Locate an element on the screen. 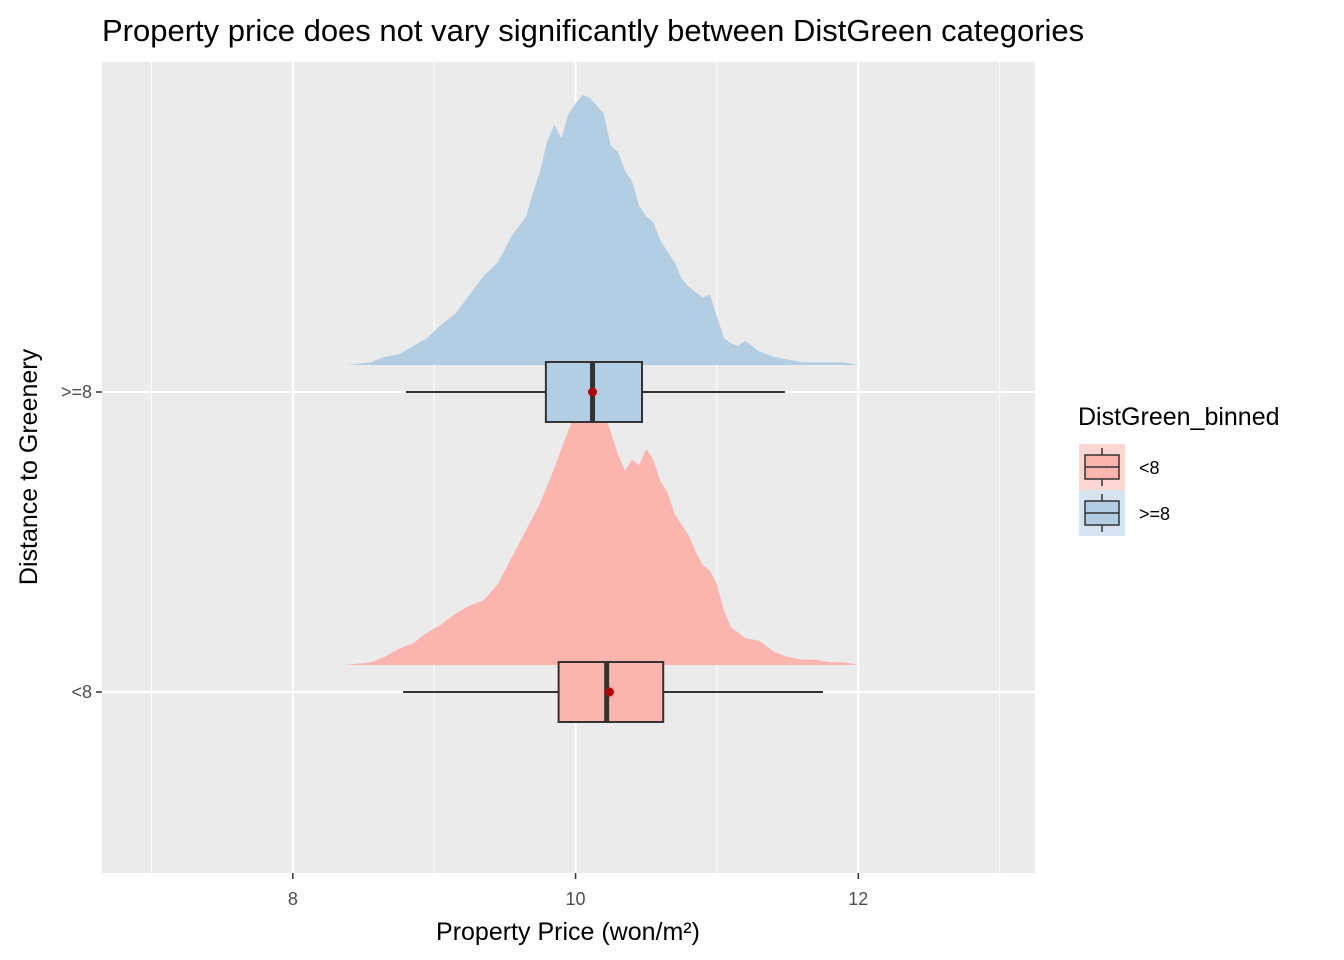 The height and width of the screenshot is (960, 1344). legend-label: >=8 is located at coordinates (1154, 514).